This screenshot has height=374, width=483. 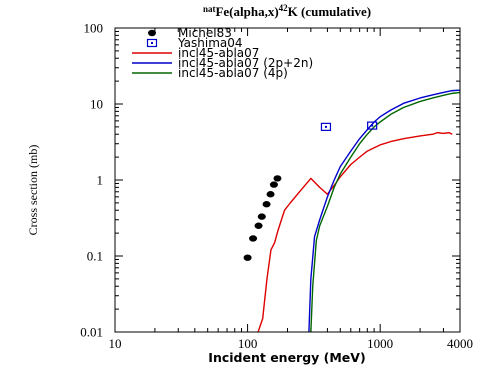 What do you see at coordinates (248, 343) in the screenshot?
I see `x-tick-label: 100` at bounding box center [248, 343].